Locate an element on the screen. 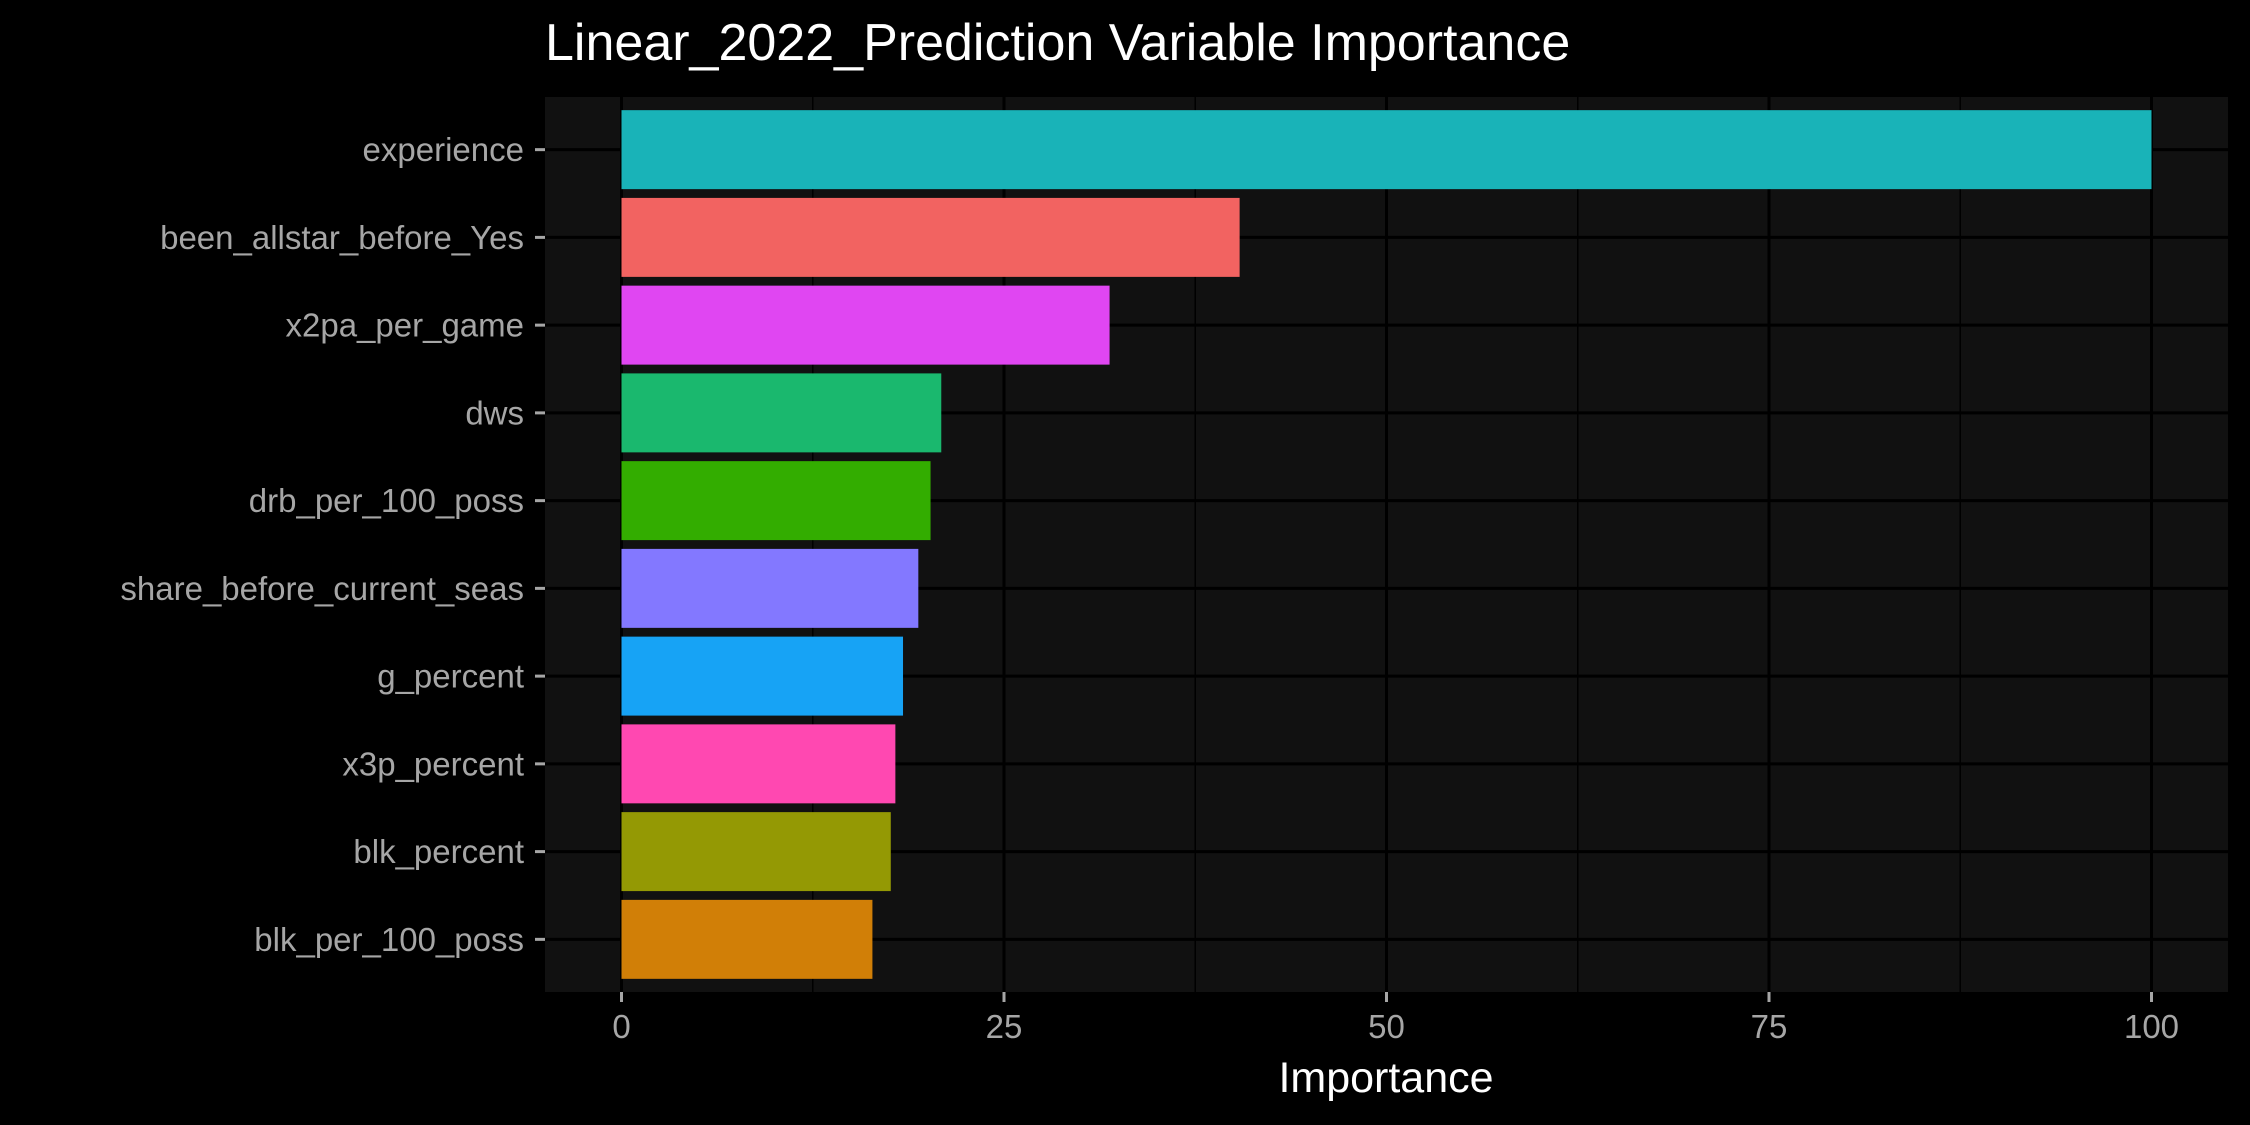  y-tick-label: dws is located at coordinates (494, 412).